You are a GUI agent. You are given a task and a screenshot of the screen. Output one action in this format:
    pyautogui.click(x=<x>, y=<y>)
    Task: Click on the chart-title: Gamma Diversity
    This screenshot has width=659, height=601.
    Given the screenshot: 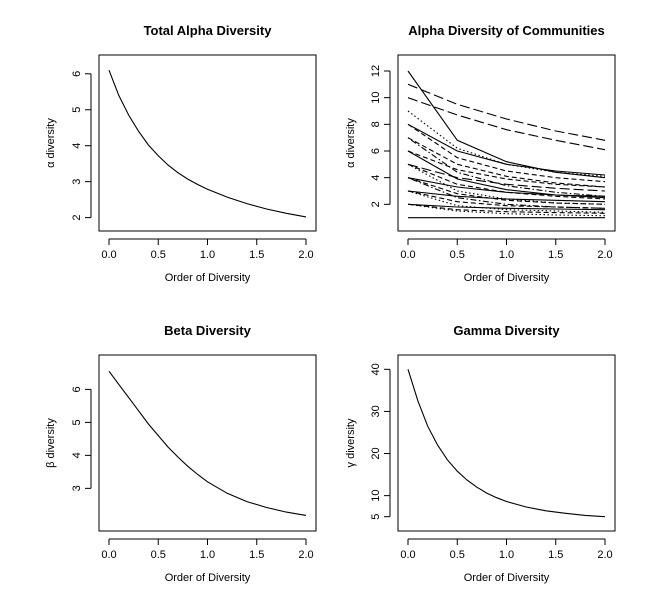 What is the action you would take?
    pyautogui.click(x=506, y=330)
    